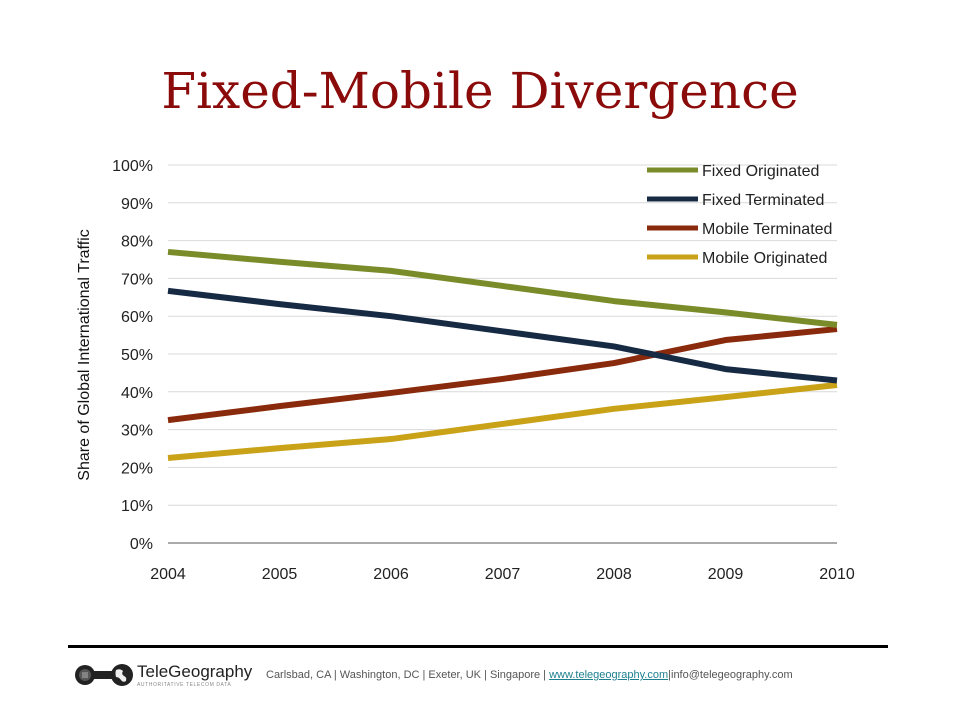  I want to click on y-tick-label: 70%, so click(137, 279).